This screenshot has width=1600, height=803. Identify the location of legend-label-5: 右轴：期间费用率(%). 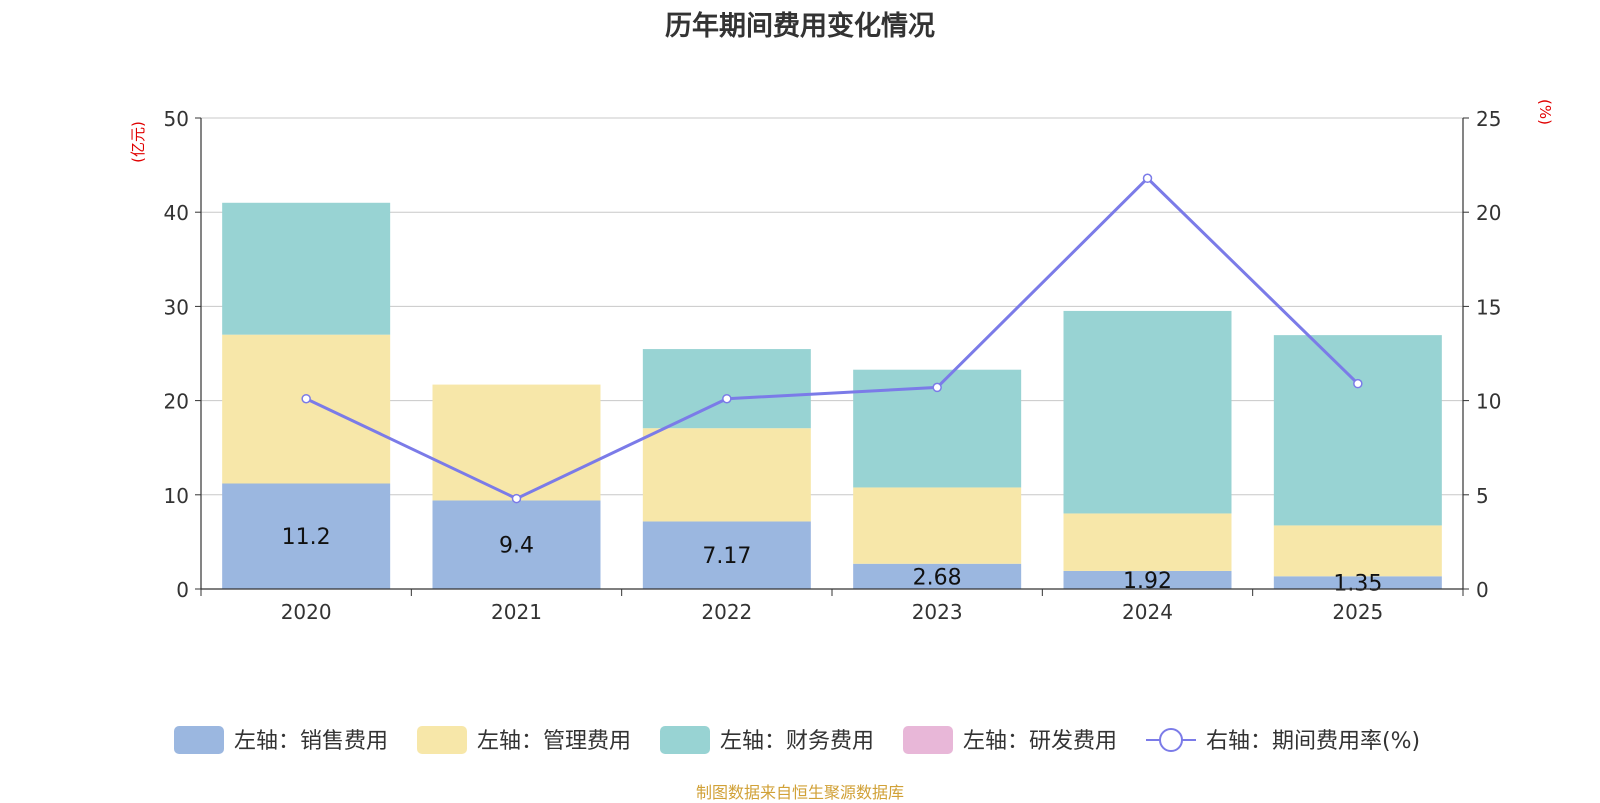
(1313, 741).